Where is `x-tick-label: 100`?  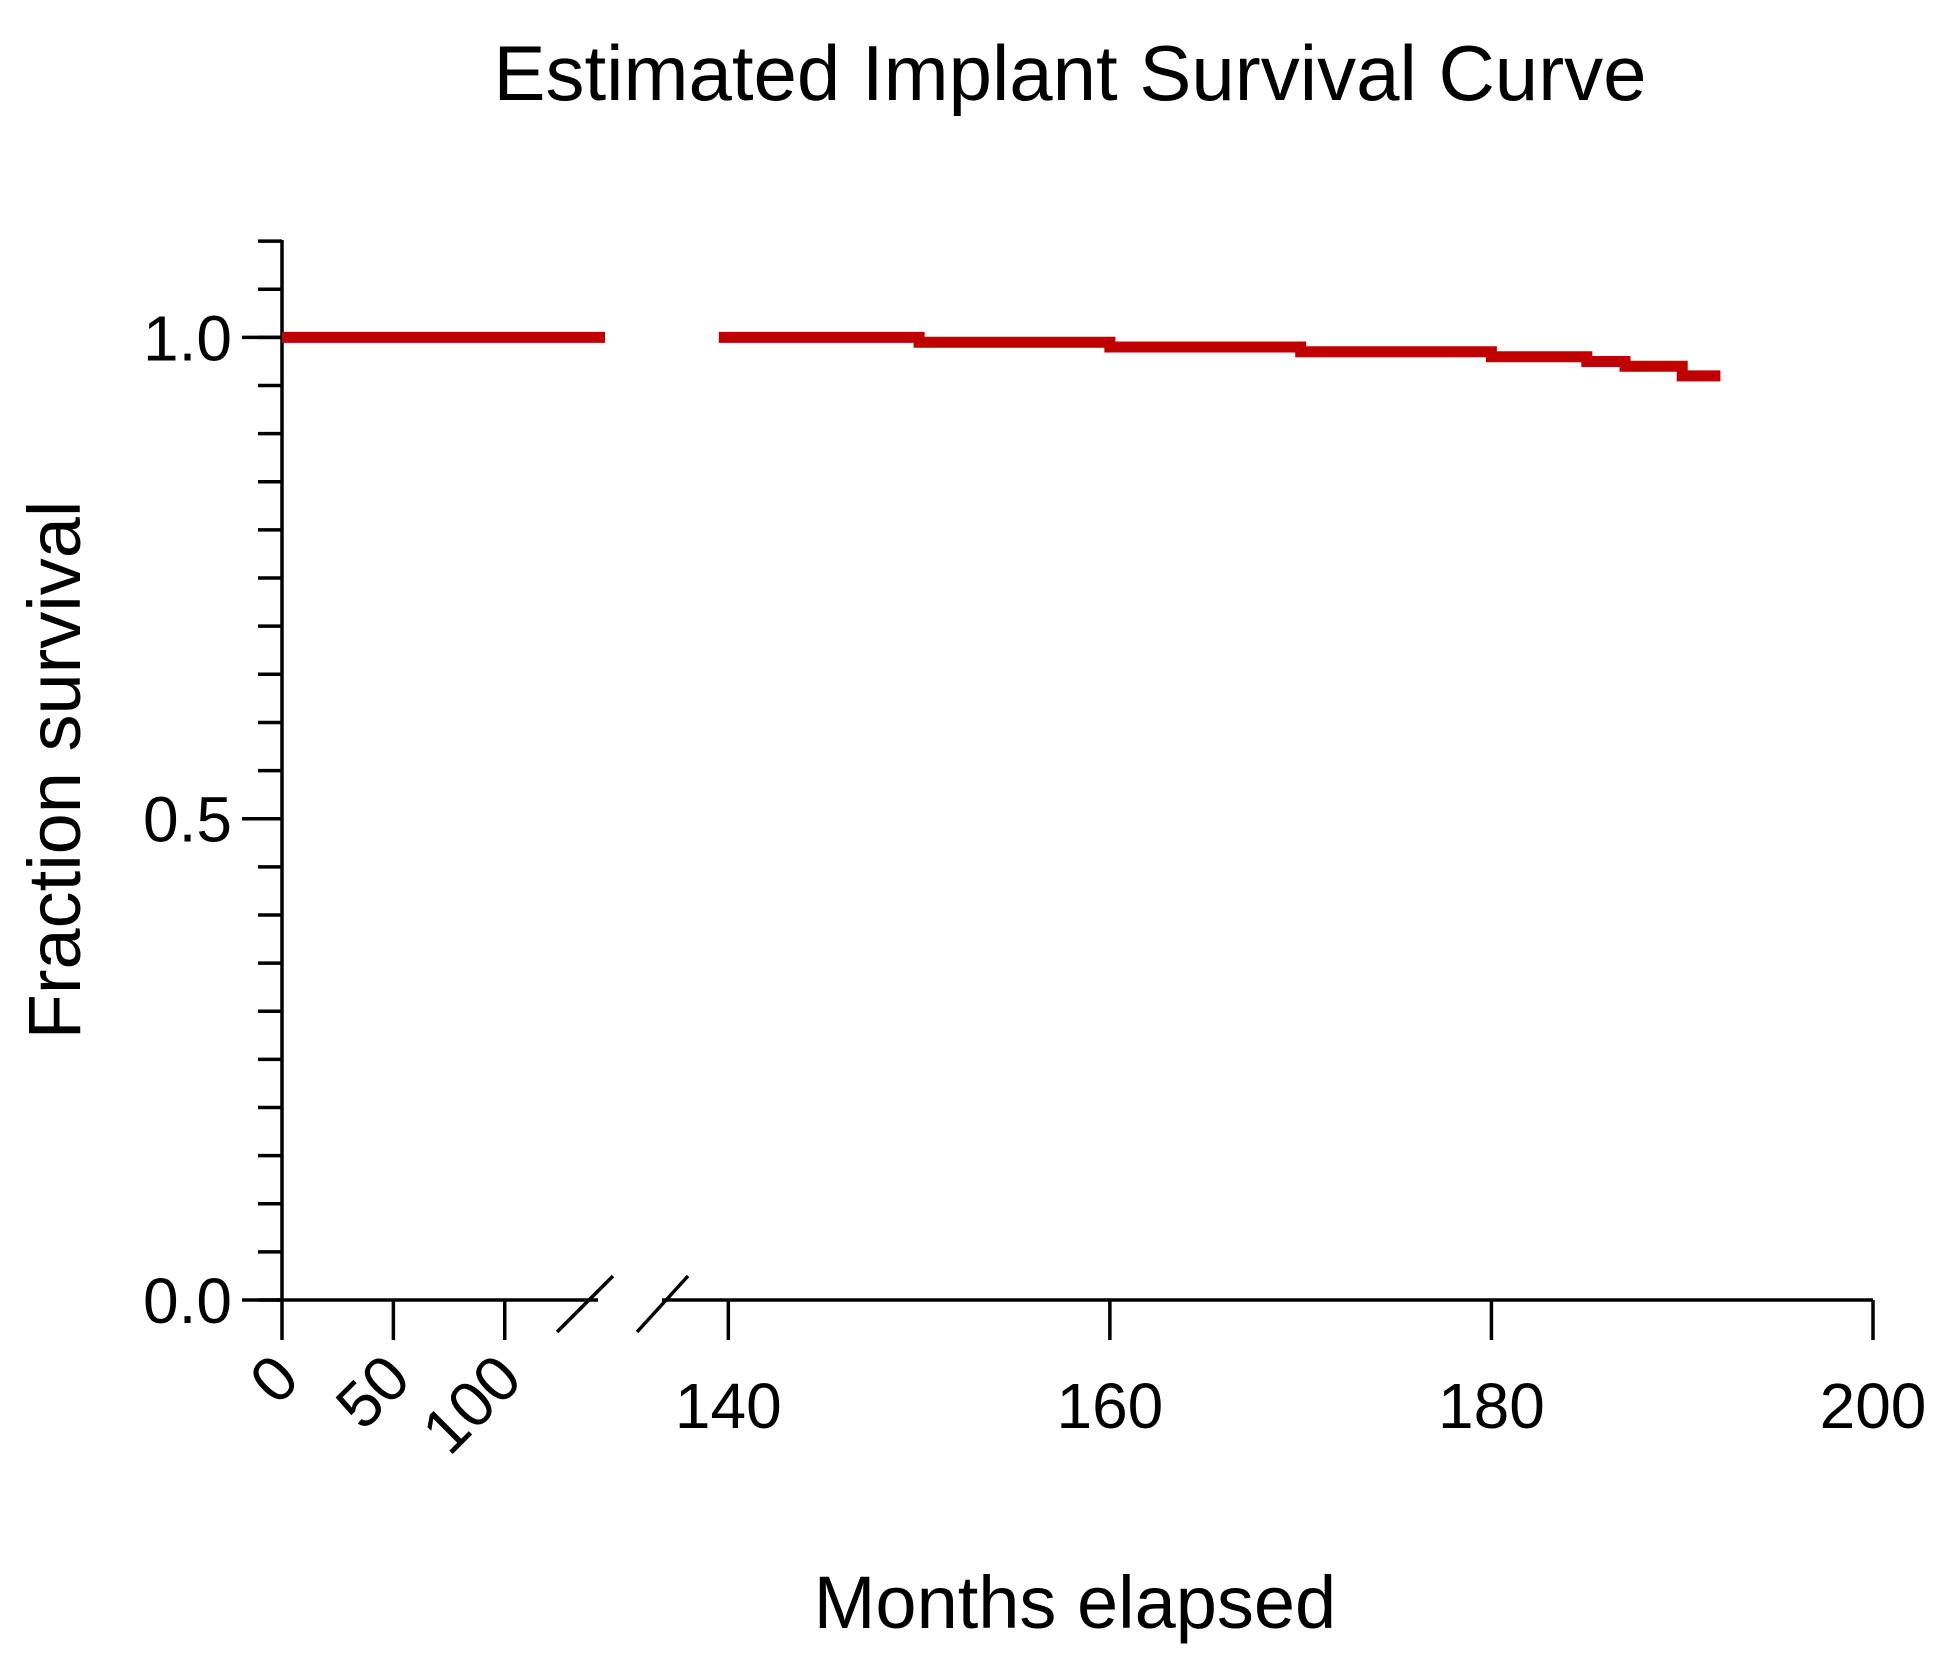 x-tick-label: 100 is located at coordinates (471, 1404).